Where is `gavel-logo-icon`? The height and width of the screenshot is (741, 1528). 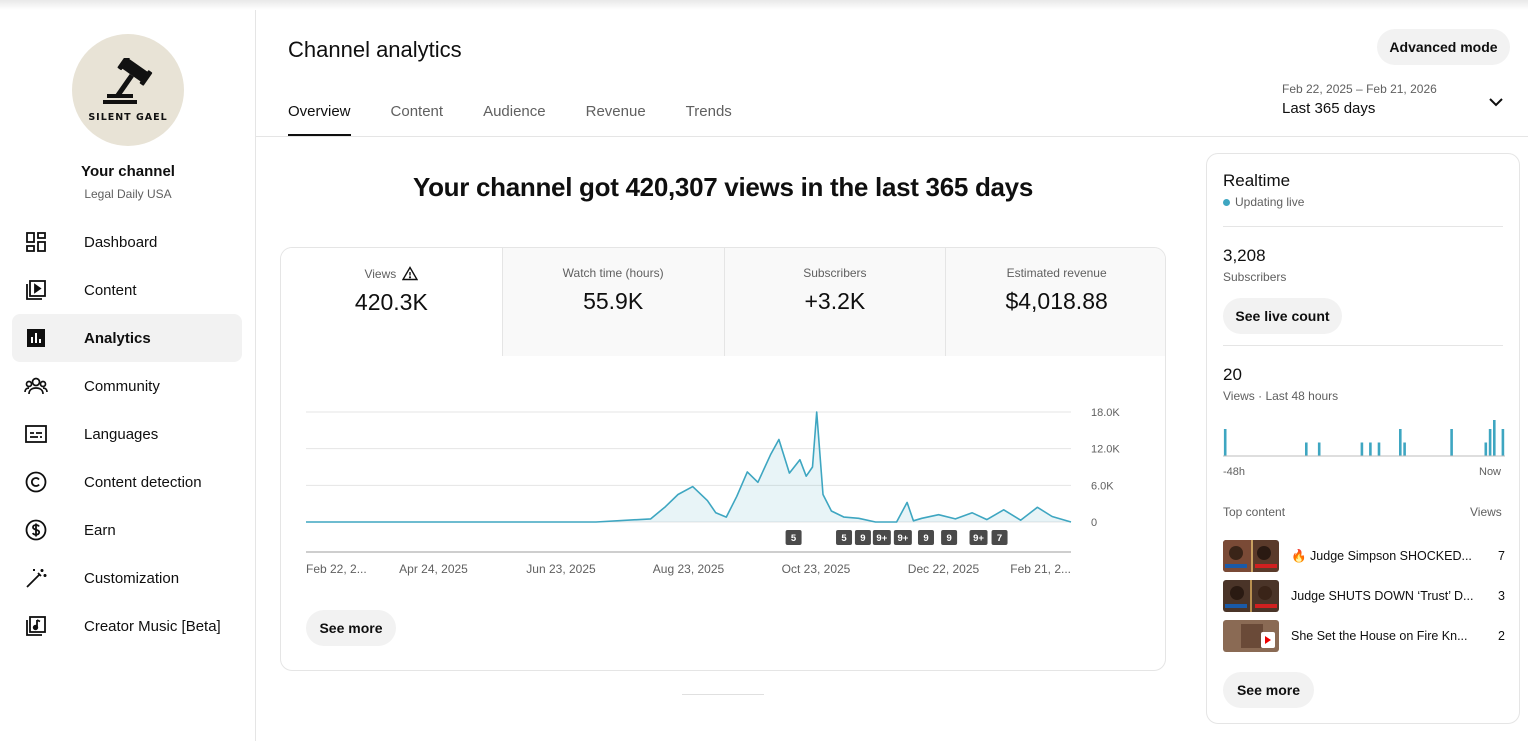
gavel-logo-icon is located at coordinates (128, 80).